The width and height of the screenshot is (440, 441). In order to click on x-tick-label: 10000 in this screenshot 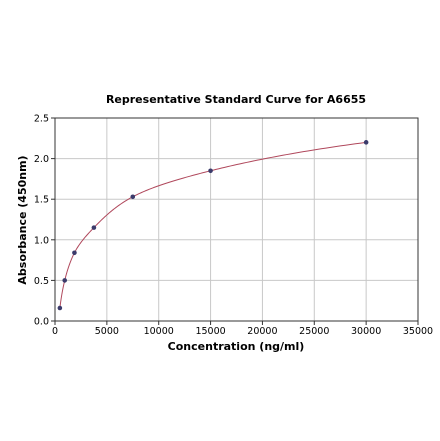, I will do `click(159, 331)`.